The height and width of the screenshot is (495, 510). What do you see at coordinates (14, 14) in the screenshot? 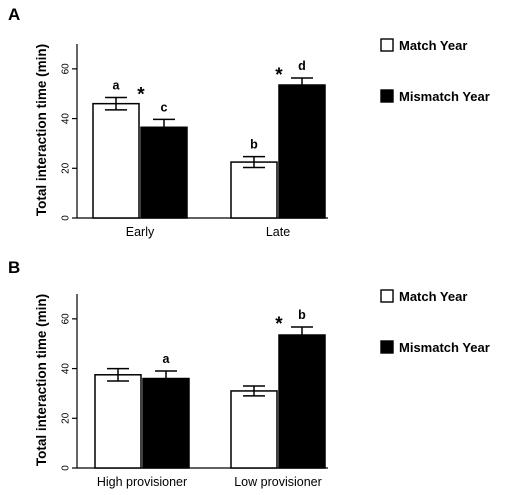
I see `panel-letter-a: A` at bounding box center [14, 14].